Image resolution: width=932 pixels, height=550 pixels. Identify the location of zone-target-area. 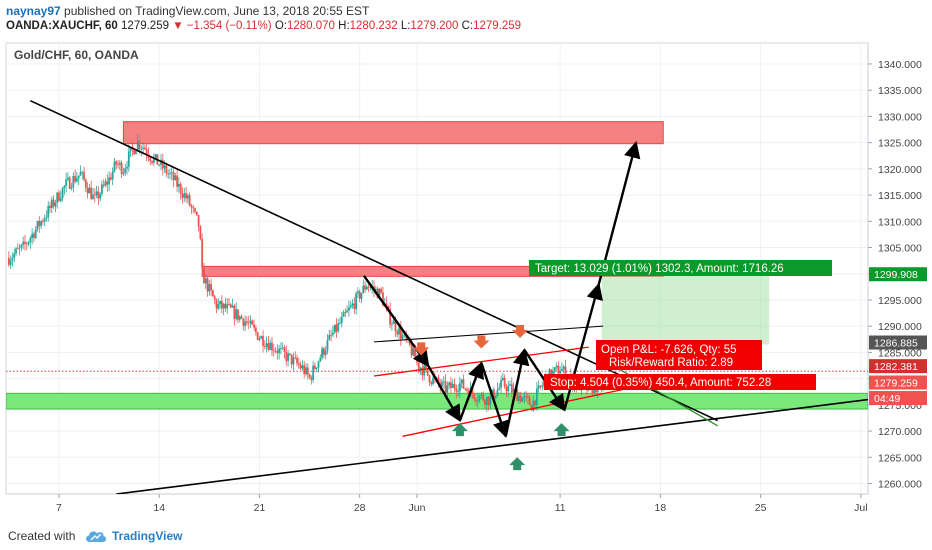
(685, 309).